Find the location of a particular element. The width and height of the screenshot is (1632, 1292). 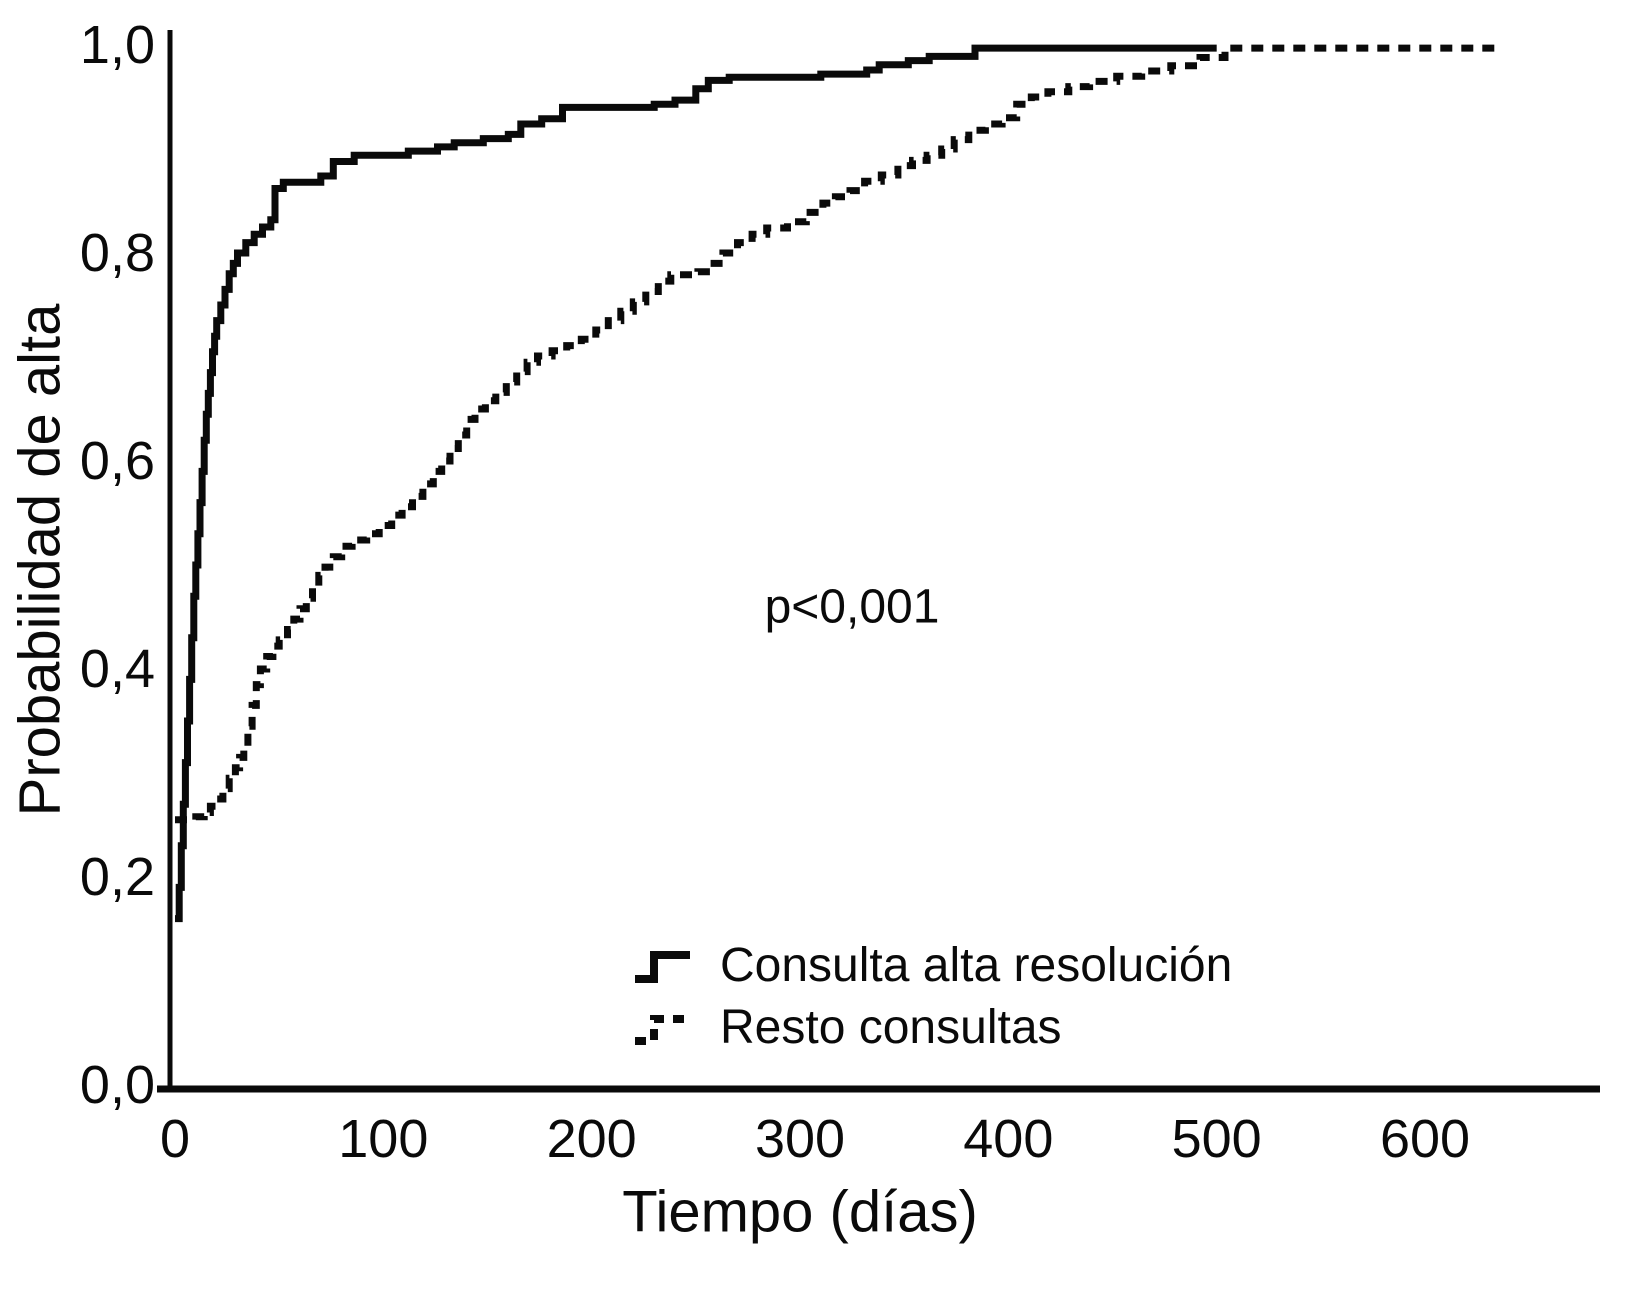

y-tick-label: 0,0 is located at coordinates (117, 1085).